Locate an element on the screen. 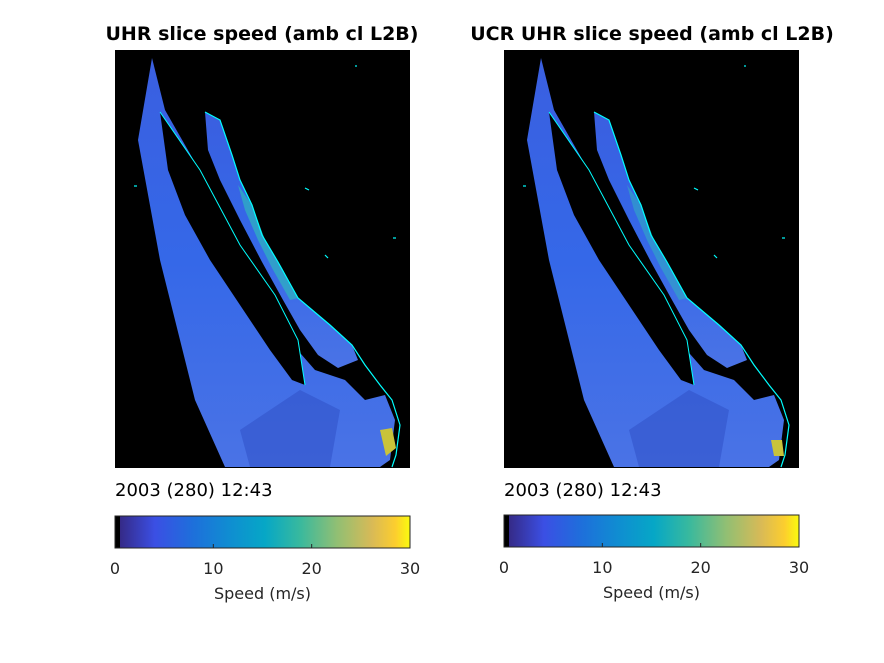 This screenshot has width=884, height=663. panel-2-colorbar: 0 10 20 30 Speed (m/s) is located at coordinates (654, 558).